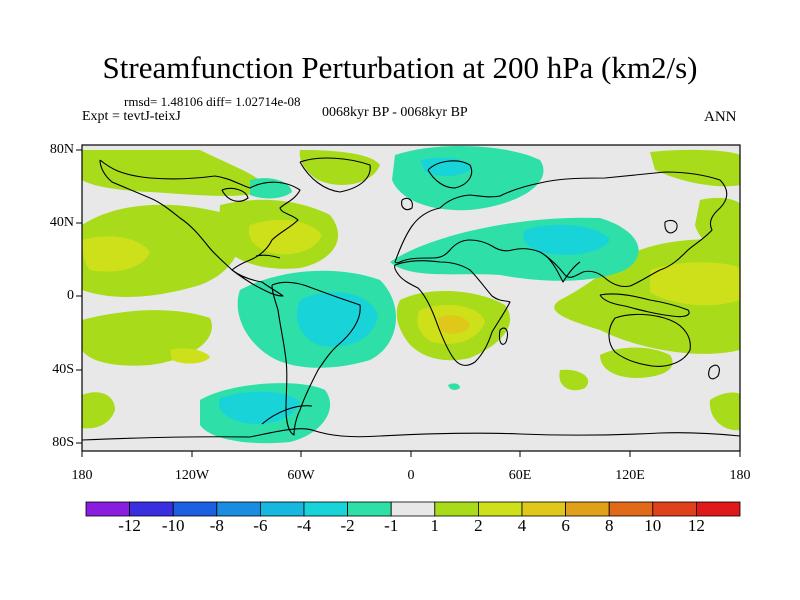  Describe the element at coordinates (520, 475) in the screenshot. I see `lon-label-60e: 60E` at that location.